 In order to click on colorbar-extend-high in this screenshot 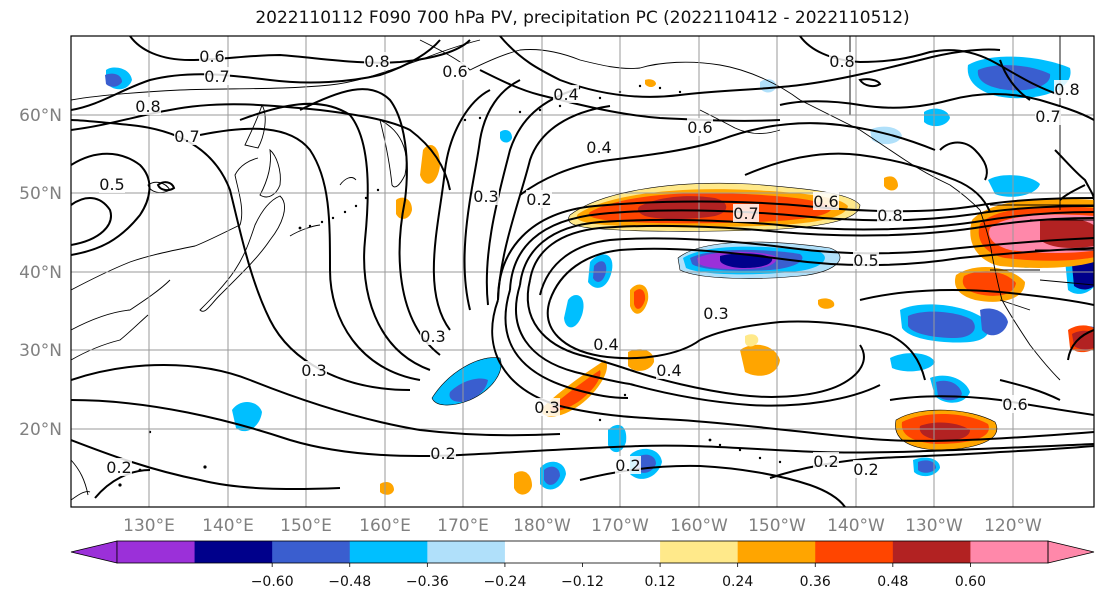, I will do `click(1071, 552)`.